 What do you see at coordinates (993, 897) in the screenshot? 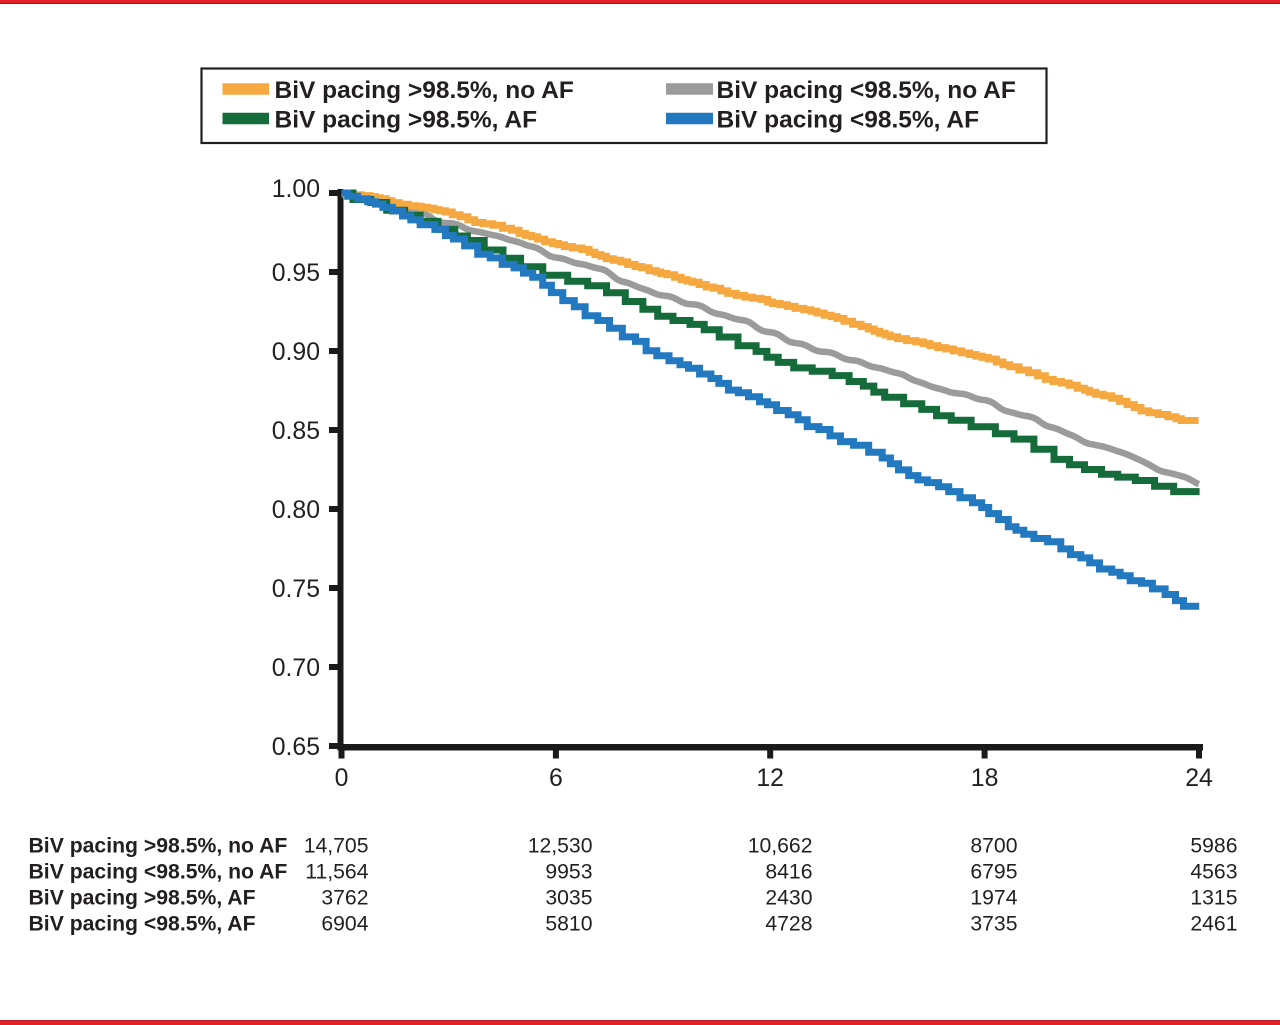
I see `svg-text: 1974` at bounding box center [993, 897].